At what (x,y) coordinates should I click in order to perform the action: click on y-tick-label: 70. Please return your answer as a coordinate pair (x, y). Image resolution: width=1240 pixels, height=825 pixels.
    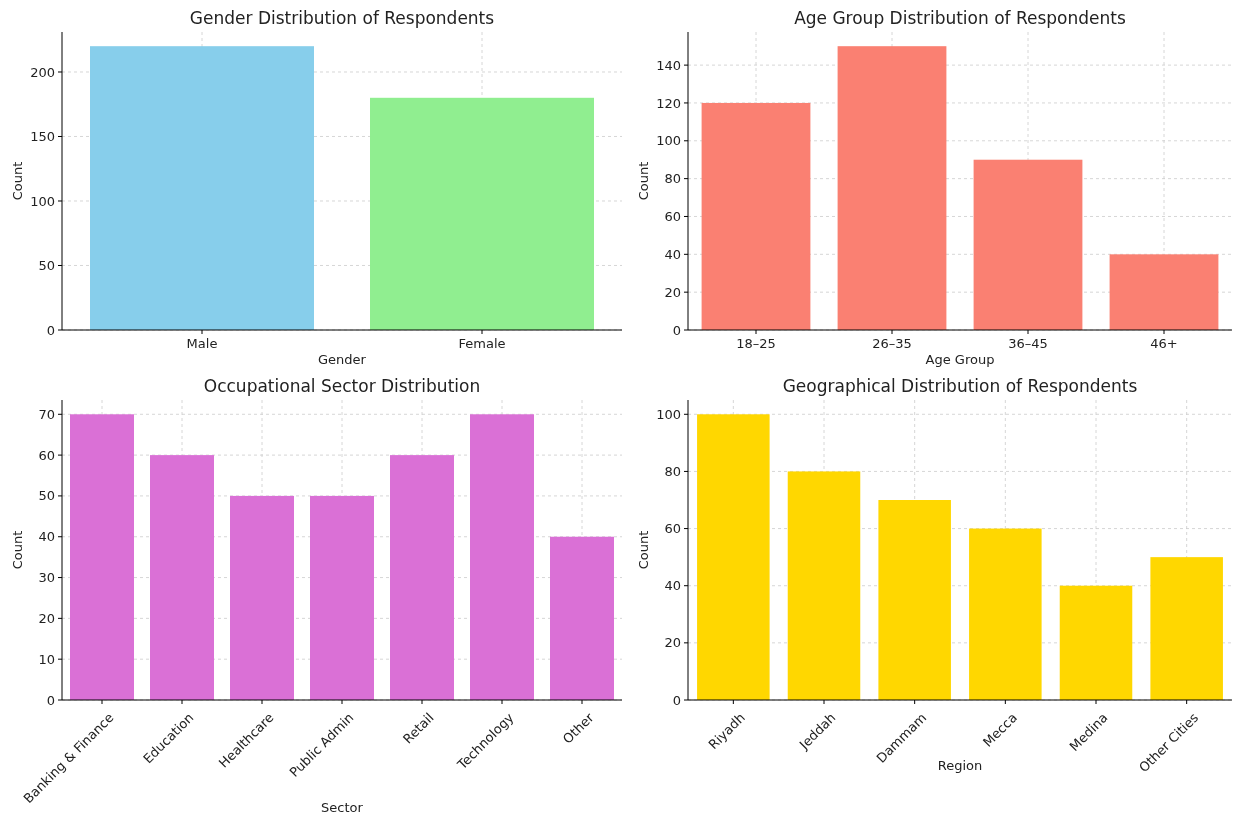
    Looking at the image, I should click on (46, 414).